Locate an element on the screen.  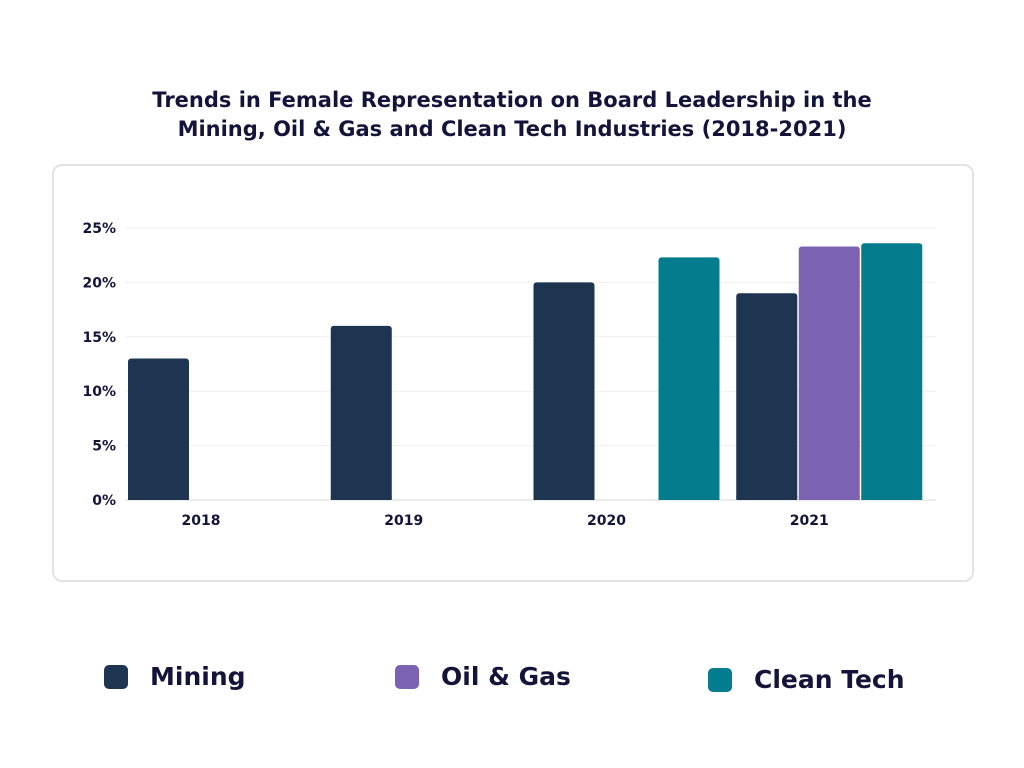
y-tick-label: 20% is located at coordinates (99, 283).